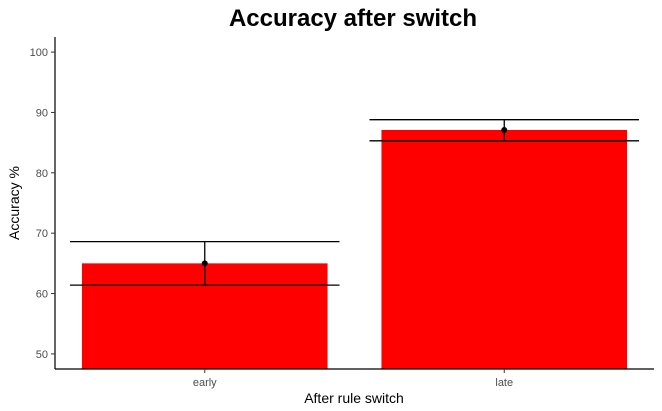 Image resolution: width=662 pixels, height=411 pixels. What do you see at coordinates (42, 295) in the screenshot?
I see `y-tick-label-60: 60` at bounding box center [42, 295].